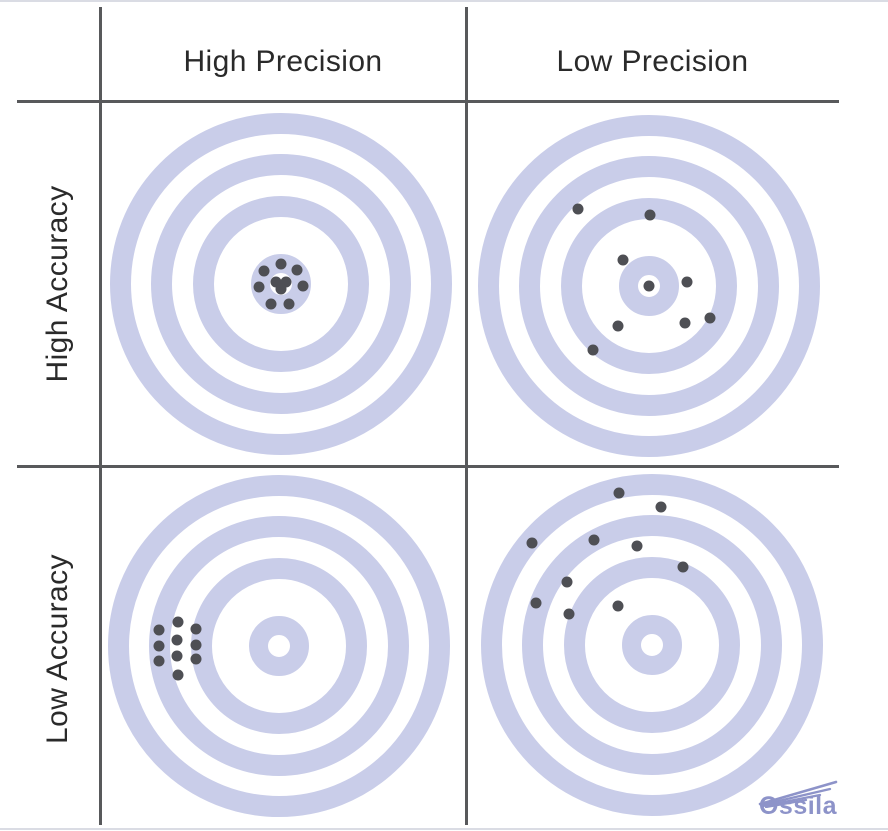 Image resolution: width=888 pixels, height=831 pixels. Describe the element at coordinates (283, 61) in the screenshot. I see `column-header-high-precision: High Precision` at that location.